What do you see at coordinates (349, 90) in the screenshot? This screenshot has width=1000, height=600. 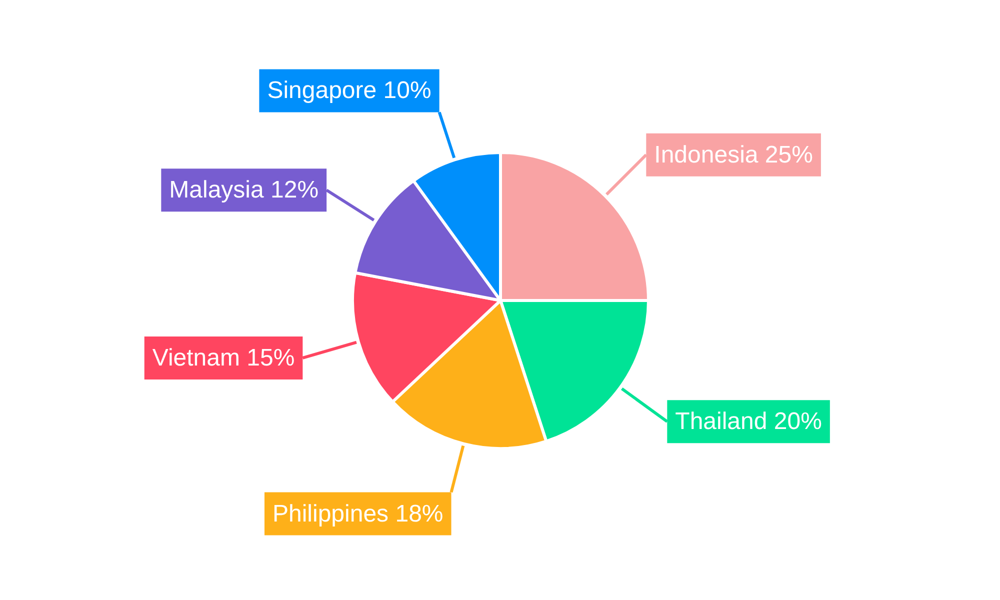 I see `slice-label: Singapore 10%` at bounding box center [349, 90].